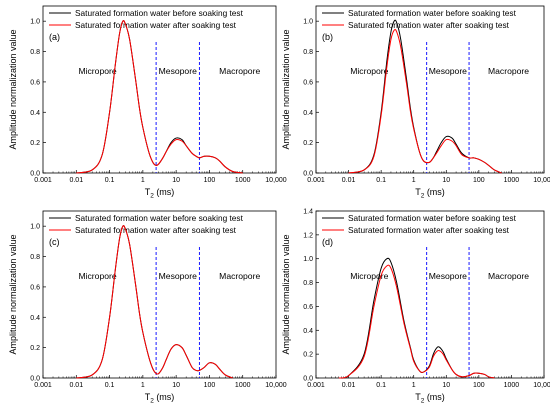 Image resolution: width=550 pixels, height=412 pixels. What do you see at coordinates (54, 37) in the screenshot?
I see `panel-letter: (a)` at bounding box center [54, 37].